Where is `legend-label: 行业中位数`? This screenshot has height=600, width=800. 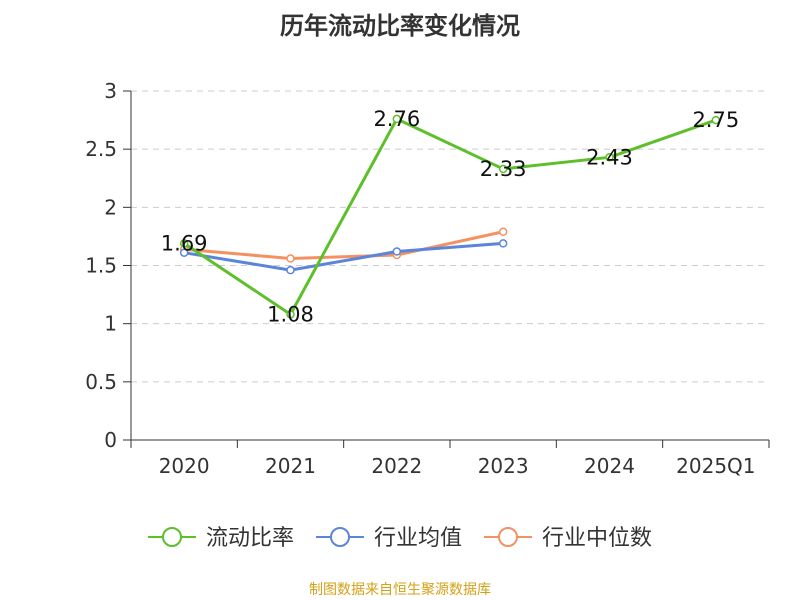 legend-label: 行业中位数 is located at coordinates (597, 538).